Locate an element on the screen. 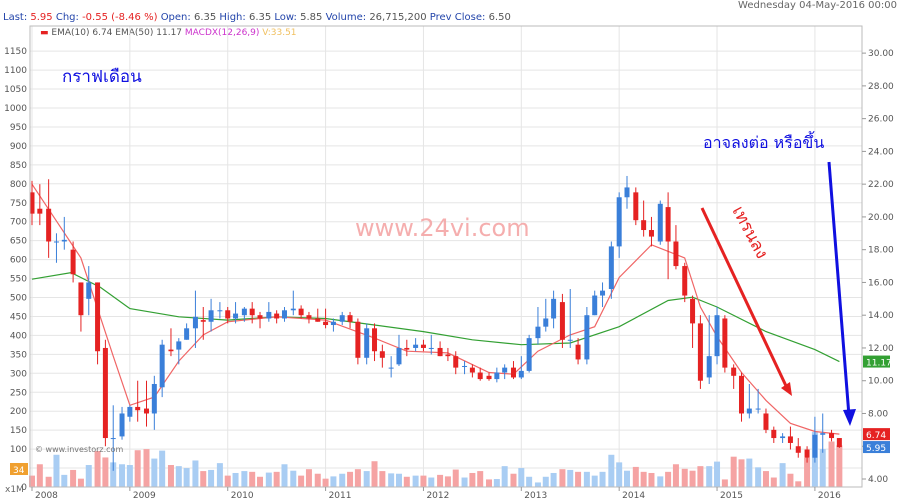 The height and width of the screenshot is (504, 900). vol-badge-bg is located at coordinates (19, 469).